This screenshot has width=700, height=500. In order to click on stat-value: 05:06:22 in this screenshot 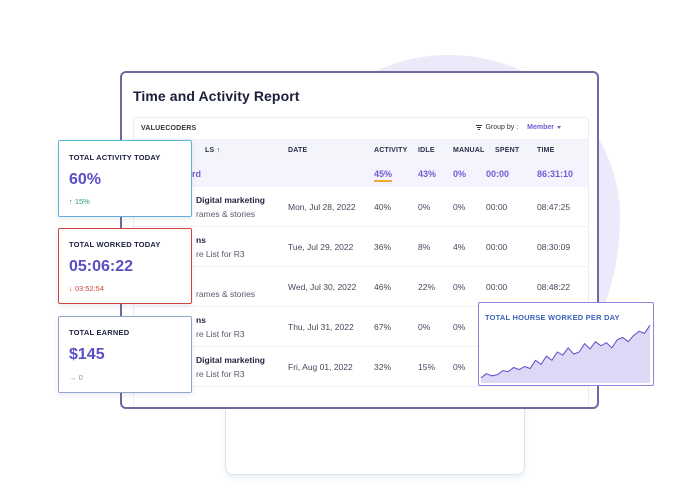, I will do `click(101, 266)`.